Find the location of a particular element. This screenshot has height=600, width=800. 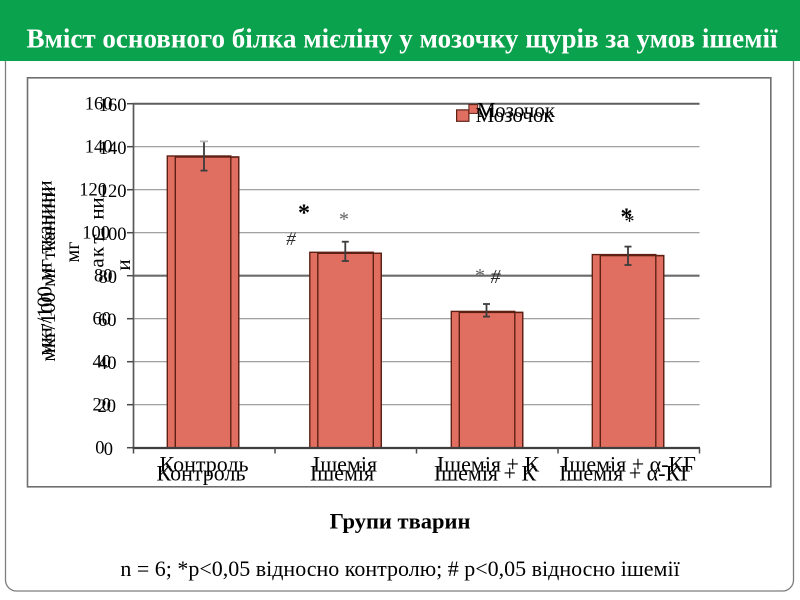

svg-text: а is located at coordinates (97, 263).